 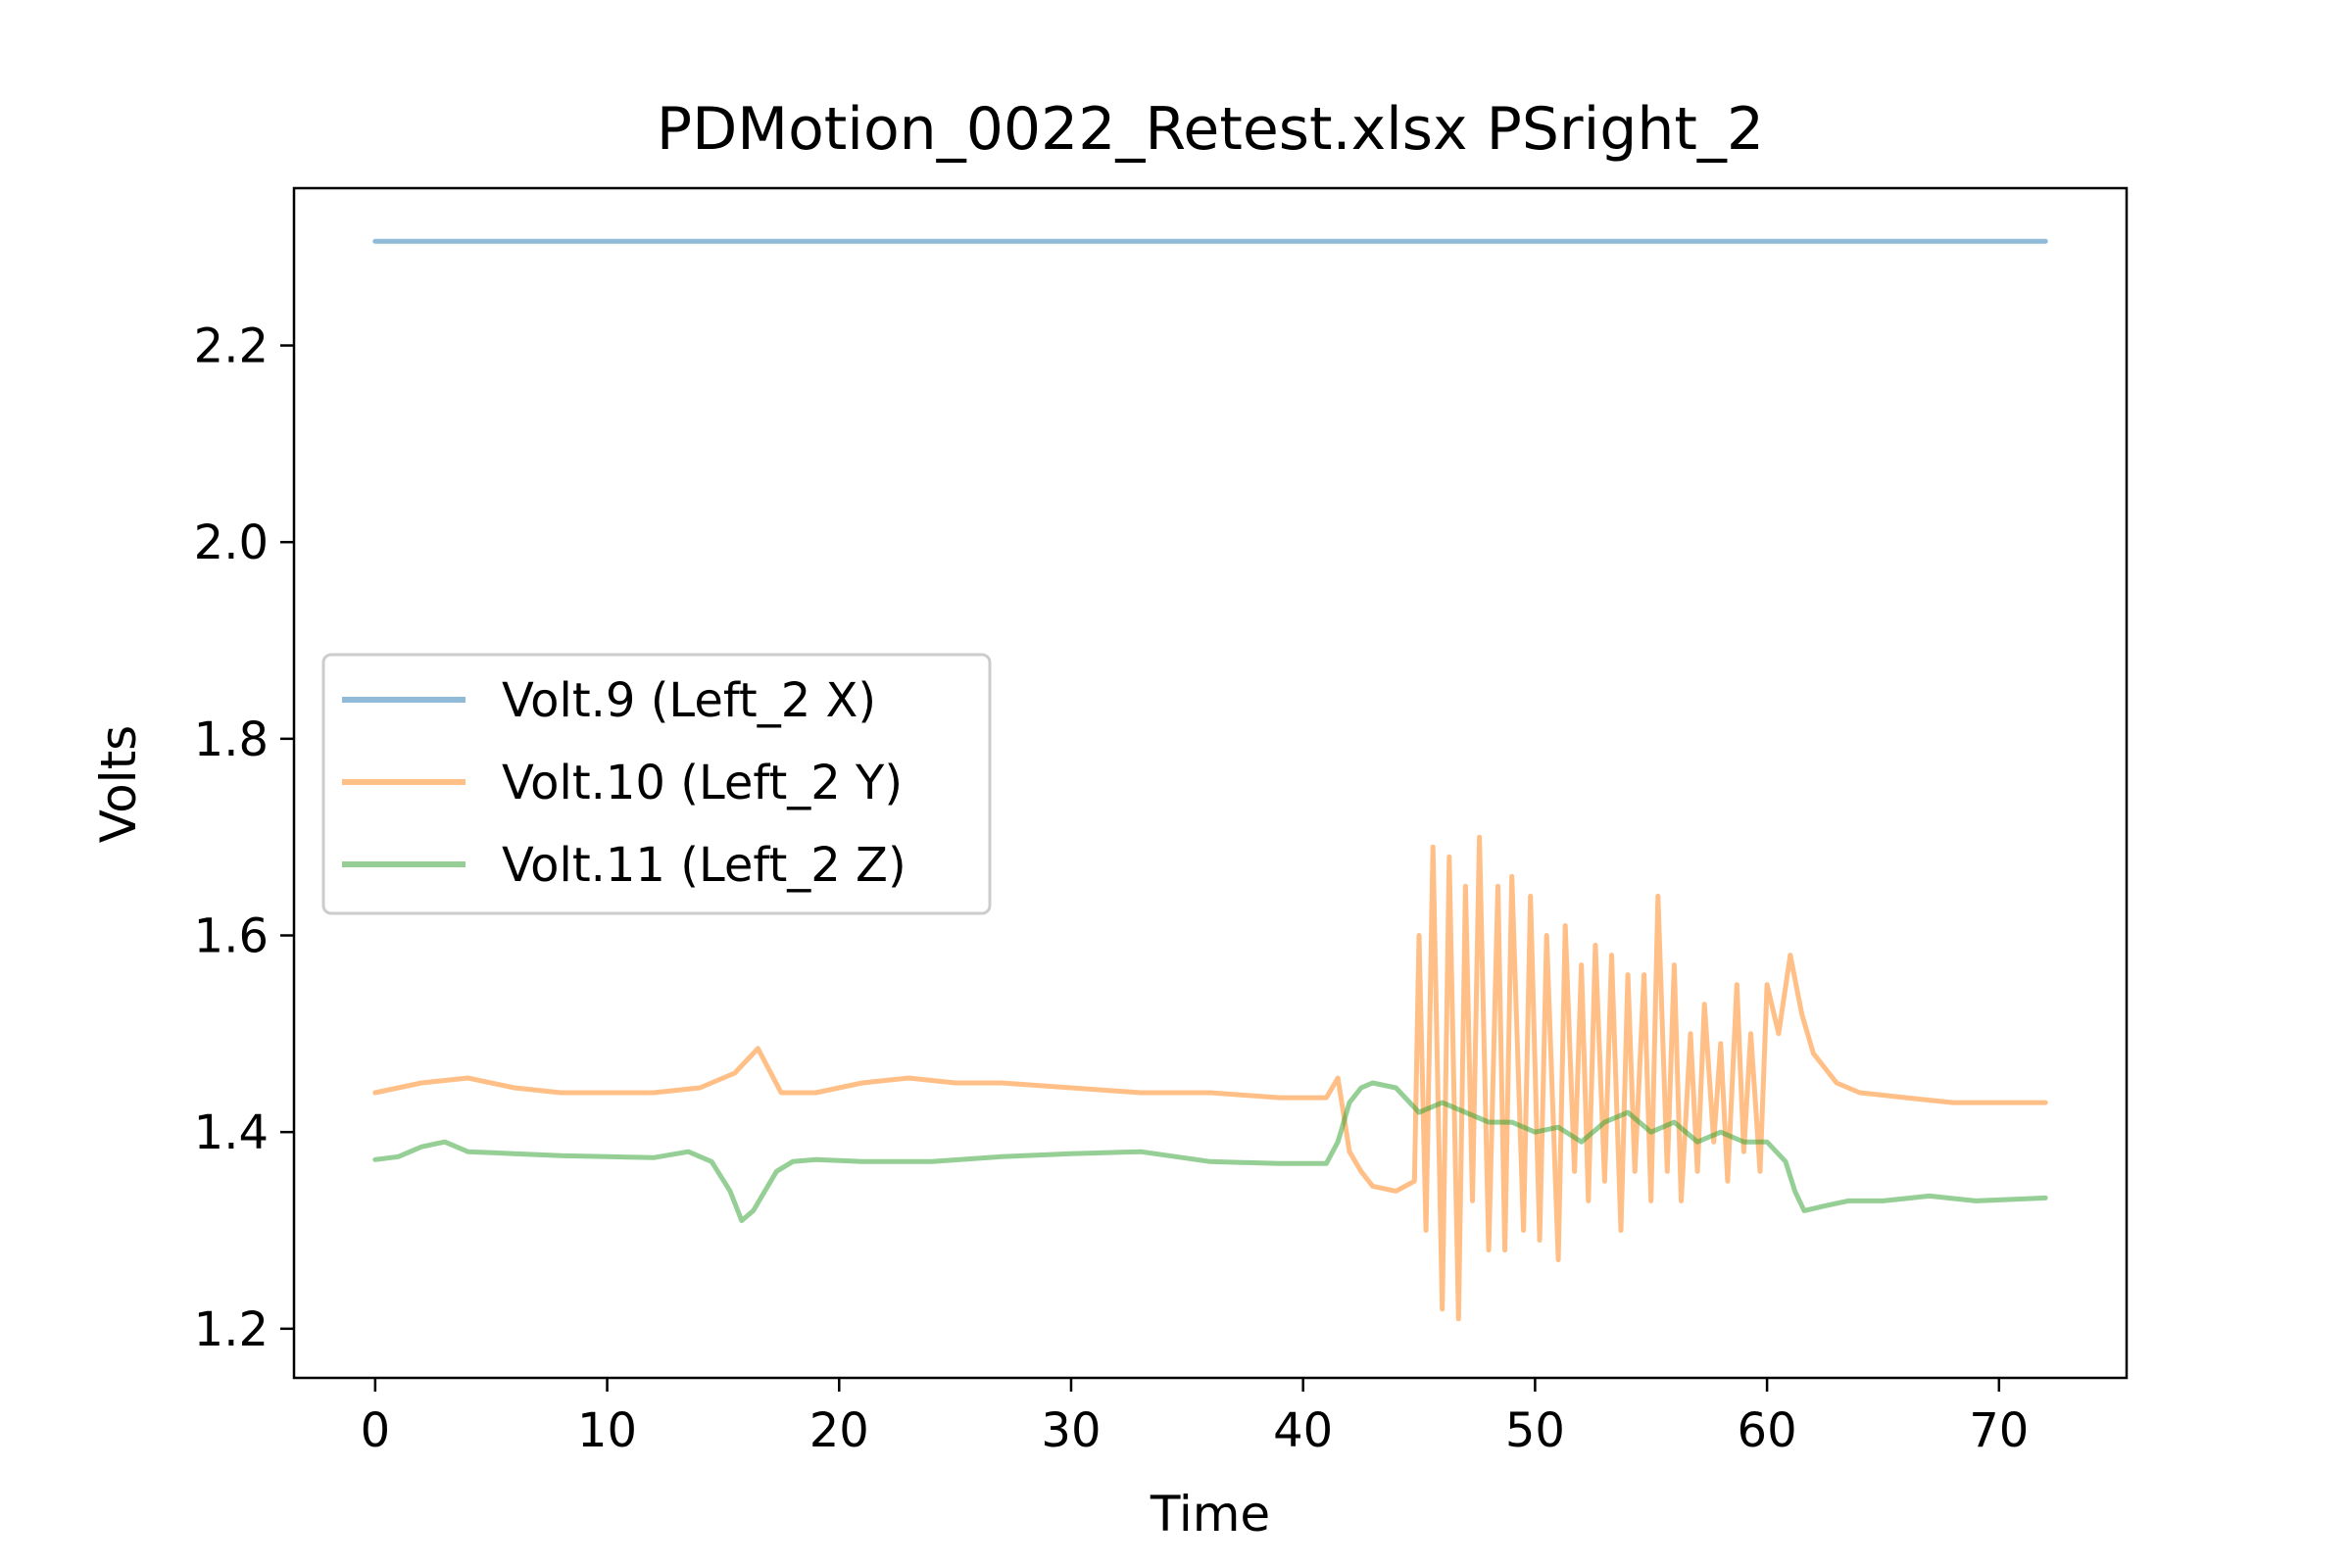 I want to click on y-tick-label: 1.8, so click(x=231, y=739).